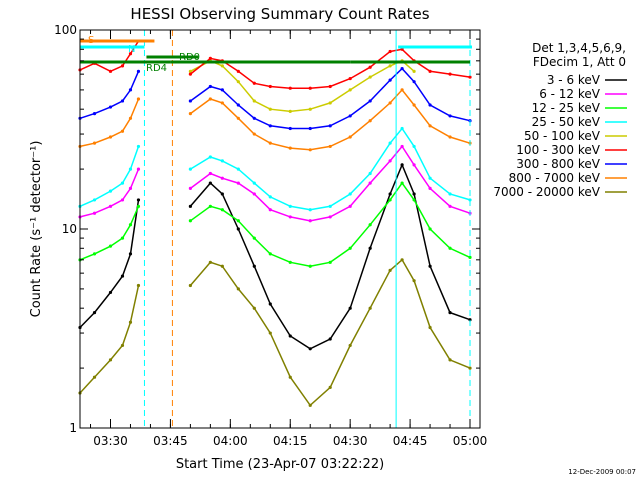  I want to click on y-tick-label: 100, so click(65, 30).